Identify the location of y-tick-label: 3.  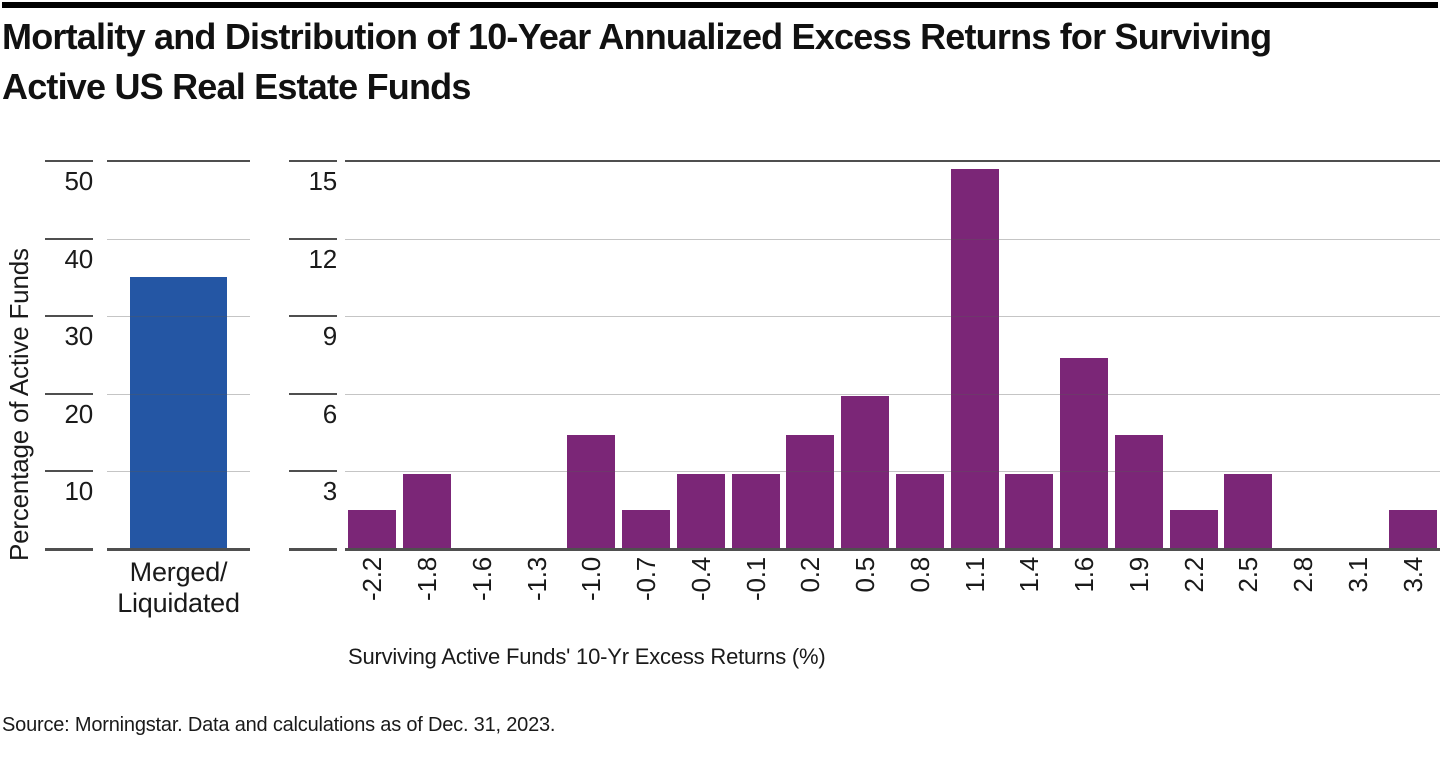
(329, 491).